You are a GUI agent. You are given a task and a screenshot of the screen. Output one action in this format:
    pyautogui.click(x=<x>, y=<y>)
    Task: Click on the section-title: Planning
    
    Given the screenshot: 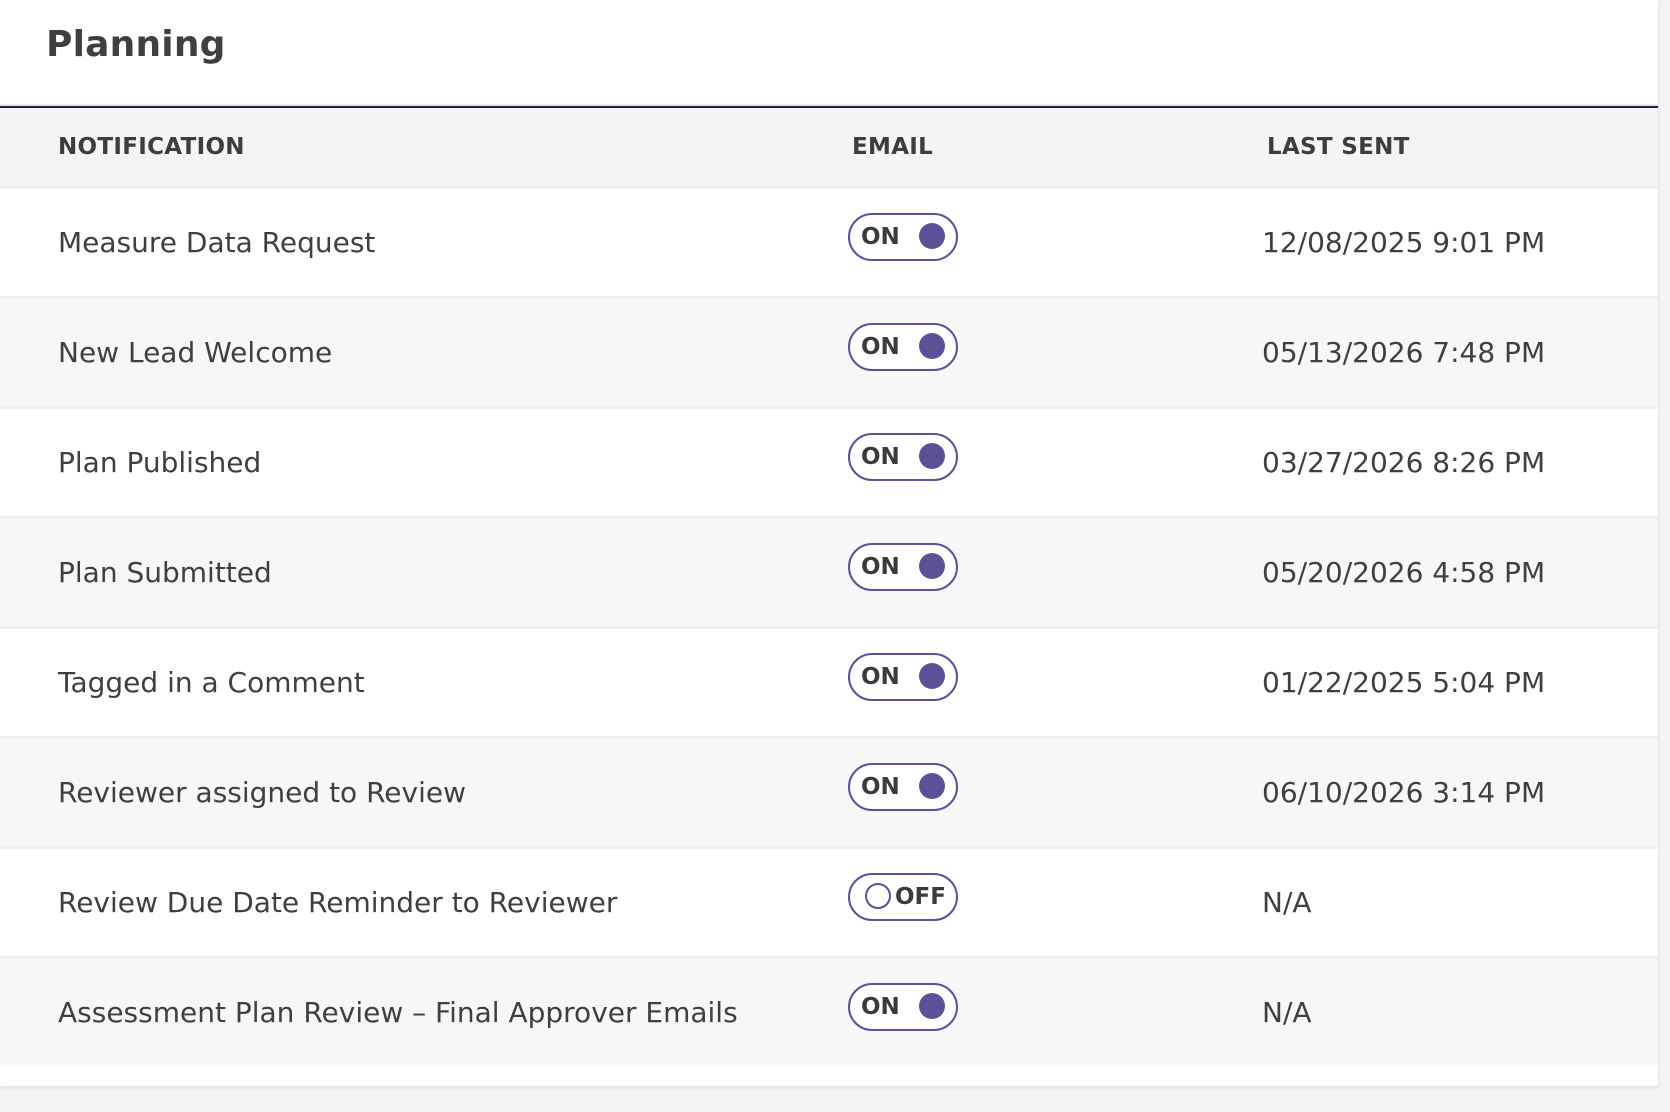 What is the action you would take?
    pyautogui.click(x=136, y=44)
    